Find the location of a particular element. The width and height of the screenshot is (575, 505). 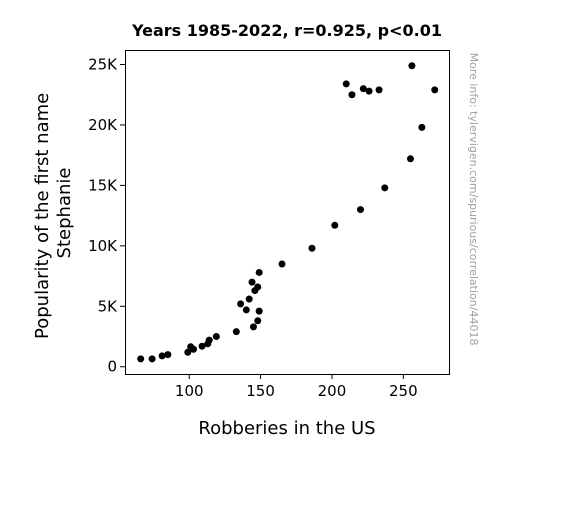

y-tick-label: 10K is located at coordinates (103, 246).